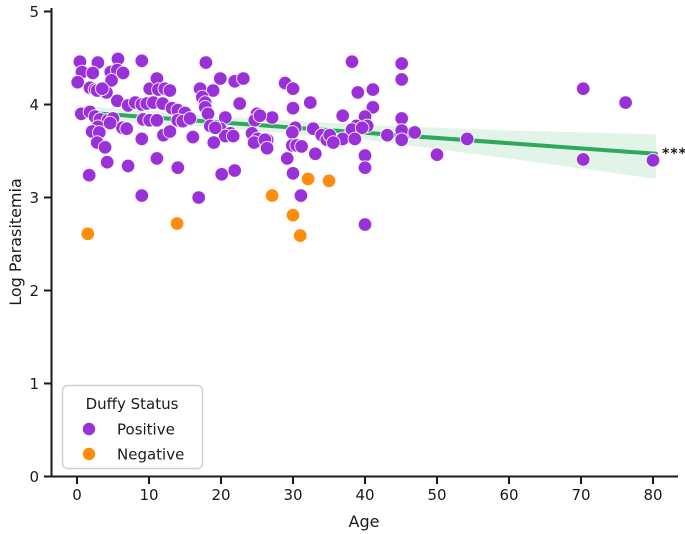 This screenshot has width=685, height=534. What do you see at coordinates (34, 384) in the screenshot?
I see `y-tick-label: 1` at bounding box center [34, 384].